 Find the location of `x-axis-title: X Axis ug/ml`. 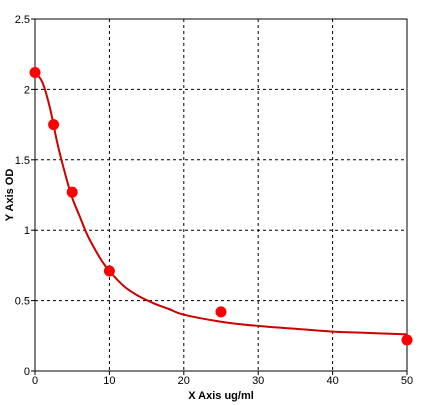

x-axis-title: X Axis ug/ml is located at coordinates (221, 396).